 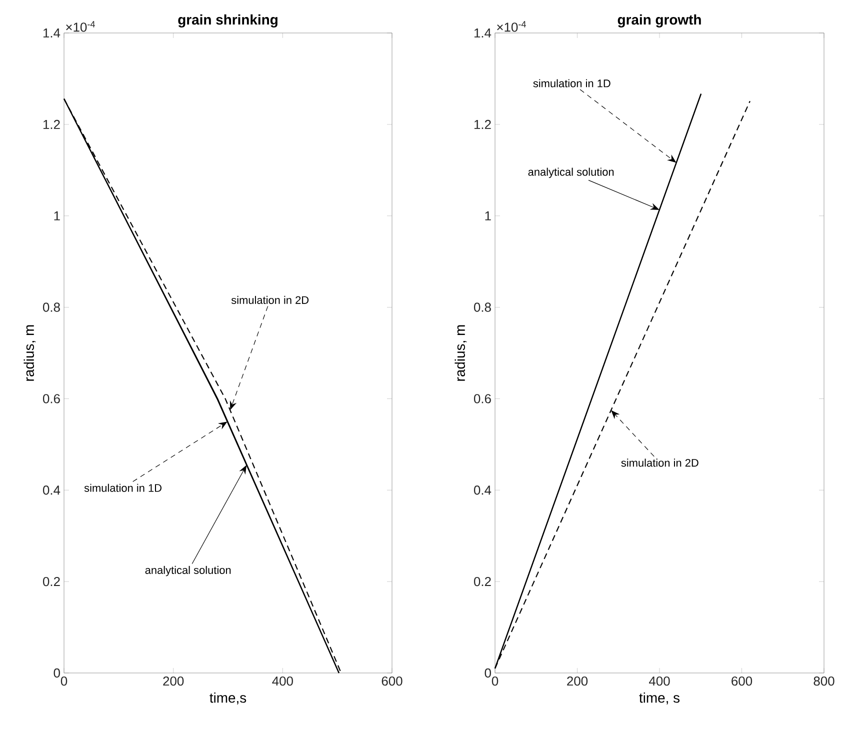 What do you see at coordinates (228, 21) in the screenshot?
I see `chart-title: grain shrinking` at bounding box center [228, 21].